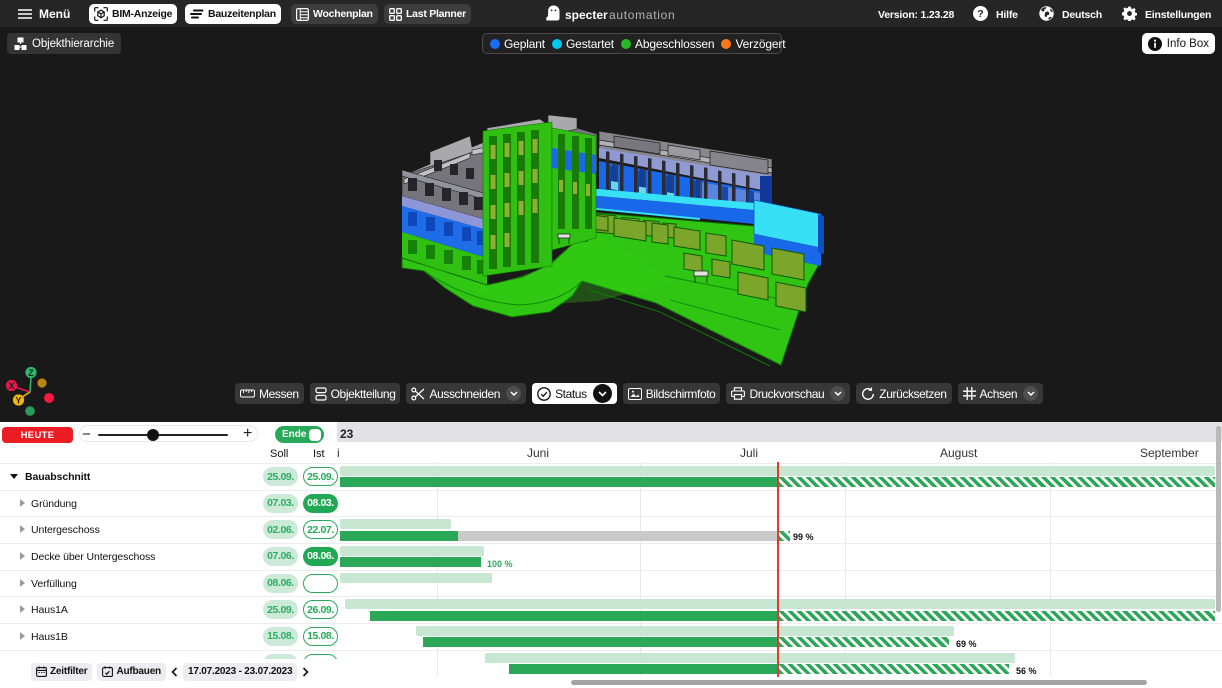 This screenshot has width=1222, height=688. What do you see at coordinates (31, 373) in the screenshot?
I see `svg-text: Z` at bounding box center [31, 373].